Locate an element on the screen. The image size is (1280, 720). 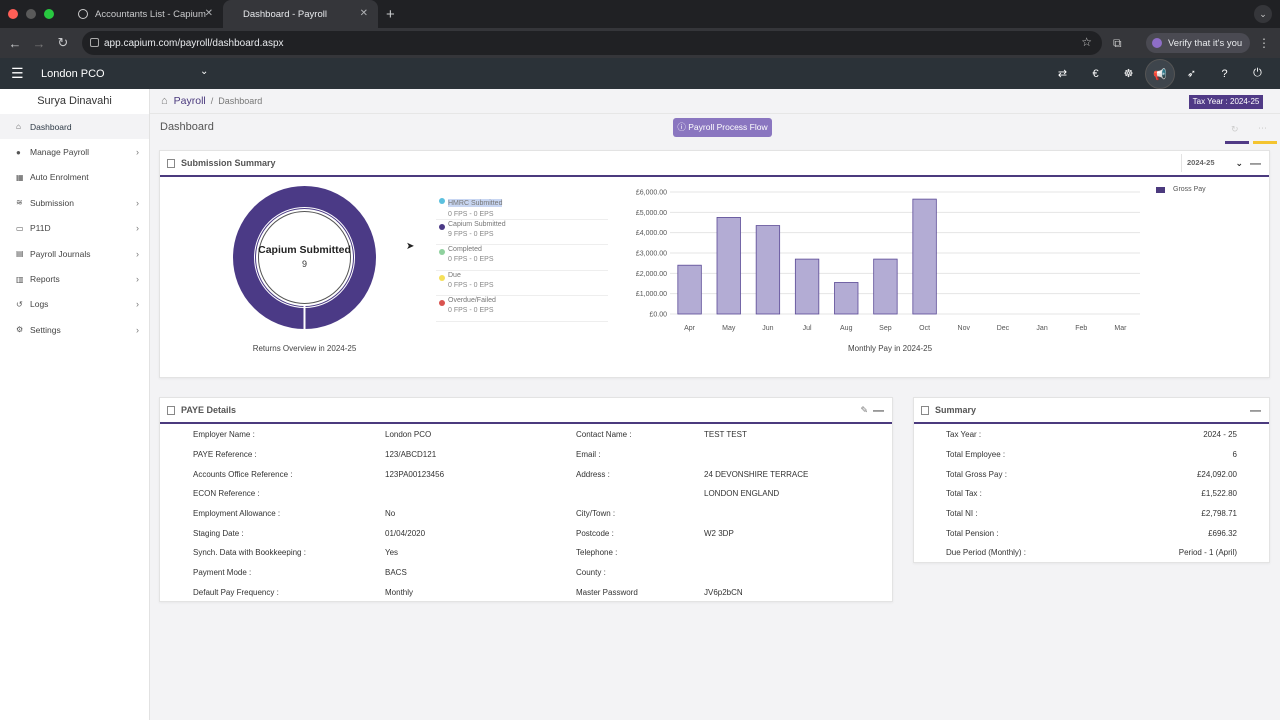
bar-aug is located at coordinates (846, 298).